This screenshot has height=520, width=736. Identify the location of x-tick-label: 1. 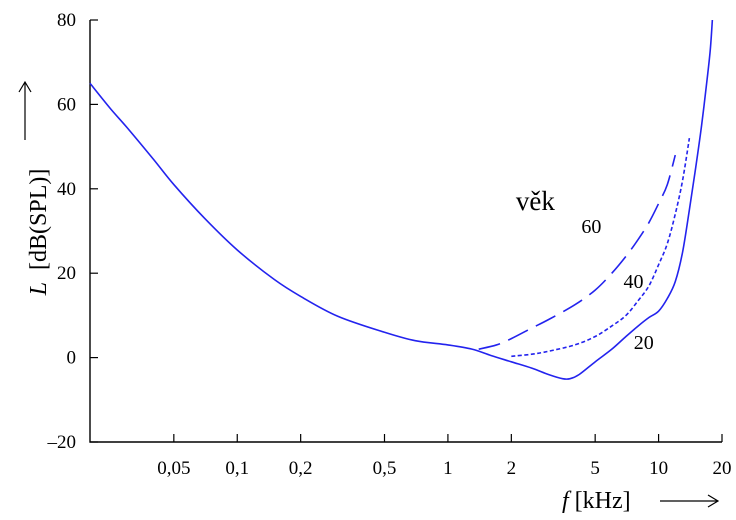
(448, 468).